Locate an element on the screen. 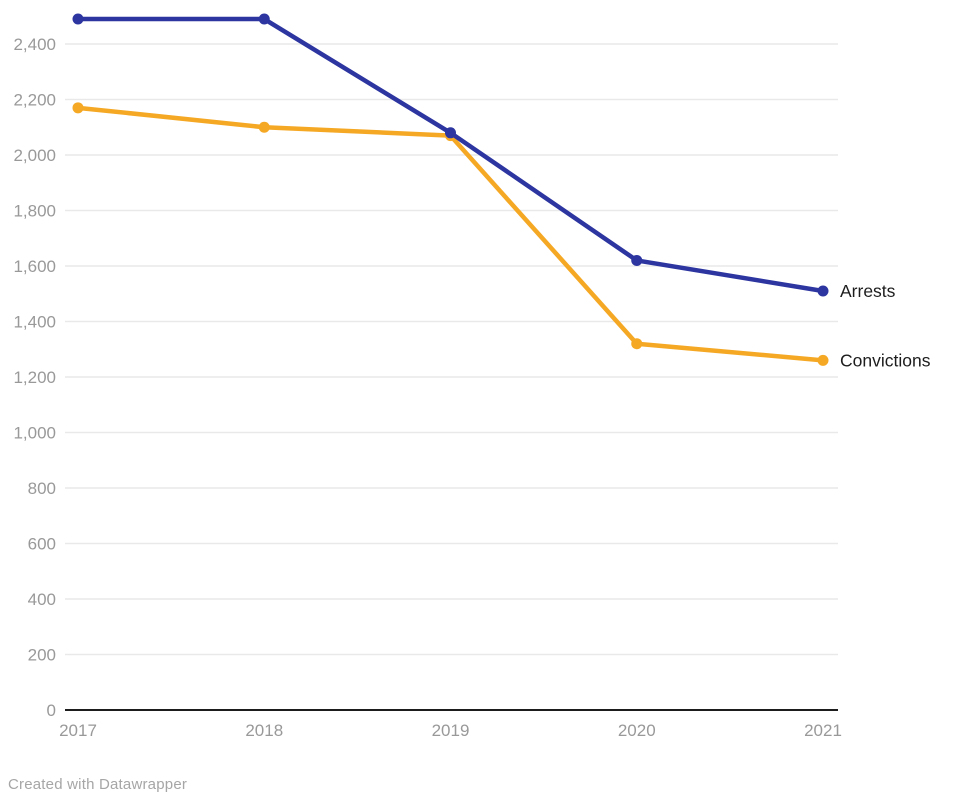 This screenshot has height=803, width=960. y-tick-label: 1,200 is located at coordinates (34, 377).